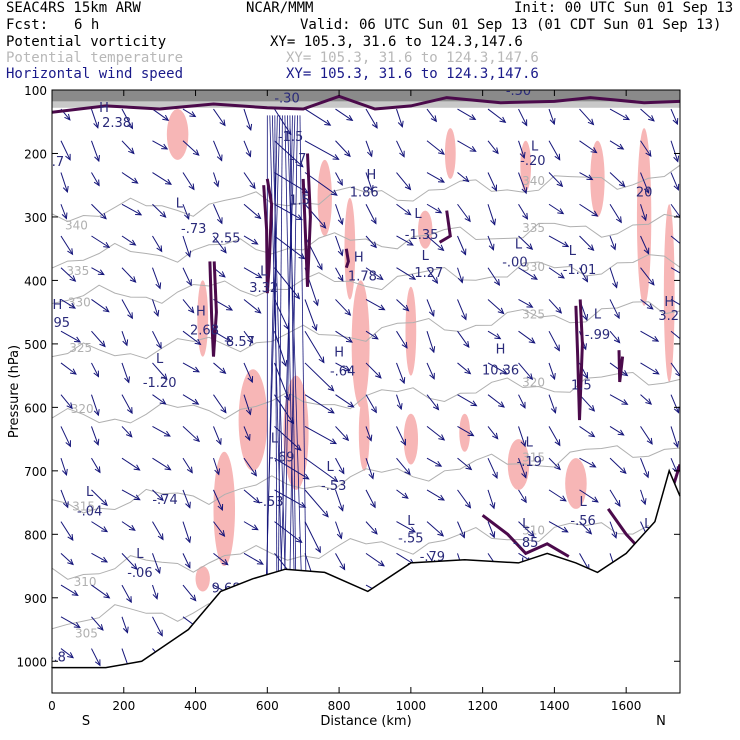 This screenshot has width=740, height=740. I want to click on pv-label: -.74, so click(164, 500).